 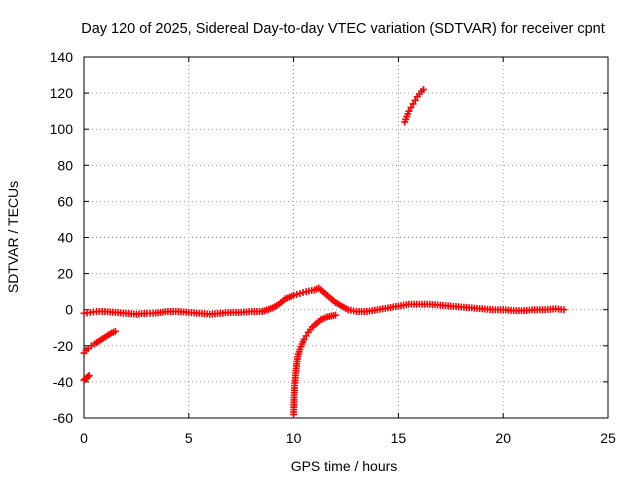 I want to click on y-tick-label: -40, so click(x=63, y=382).